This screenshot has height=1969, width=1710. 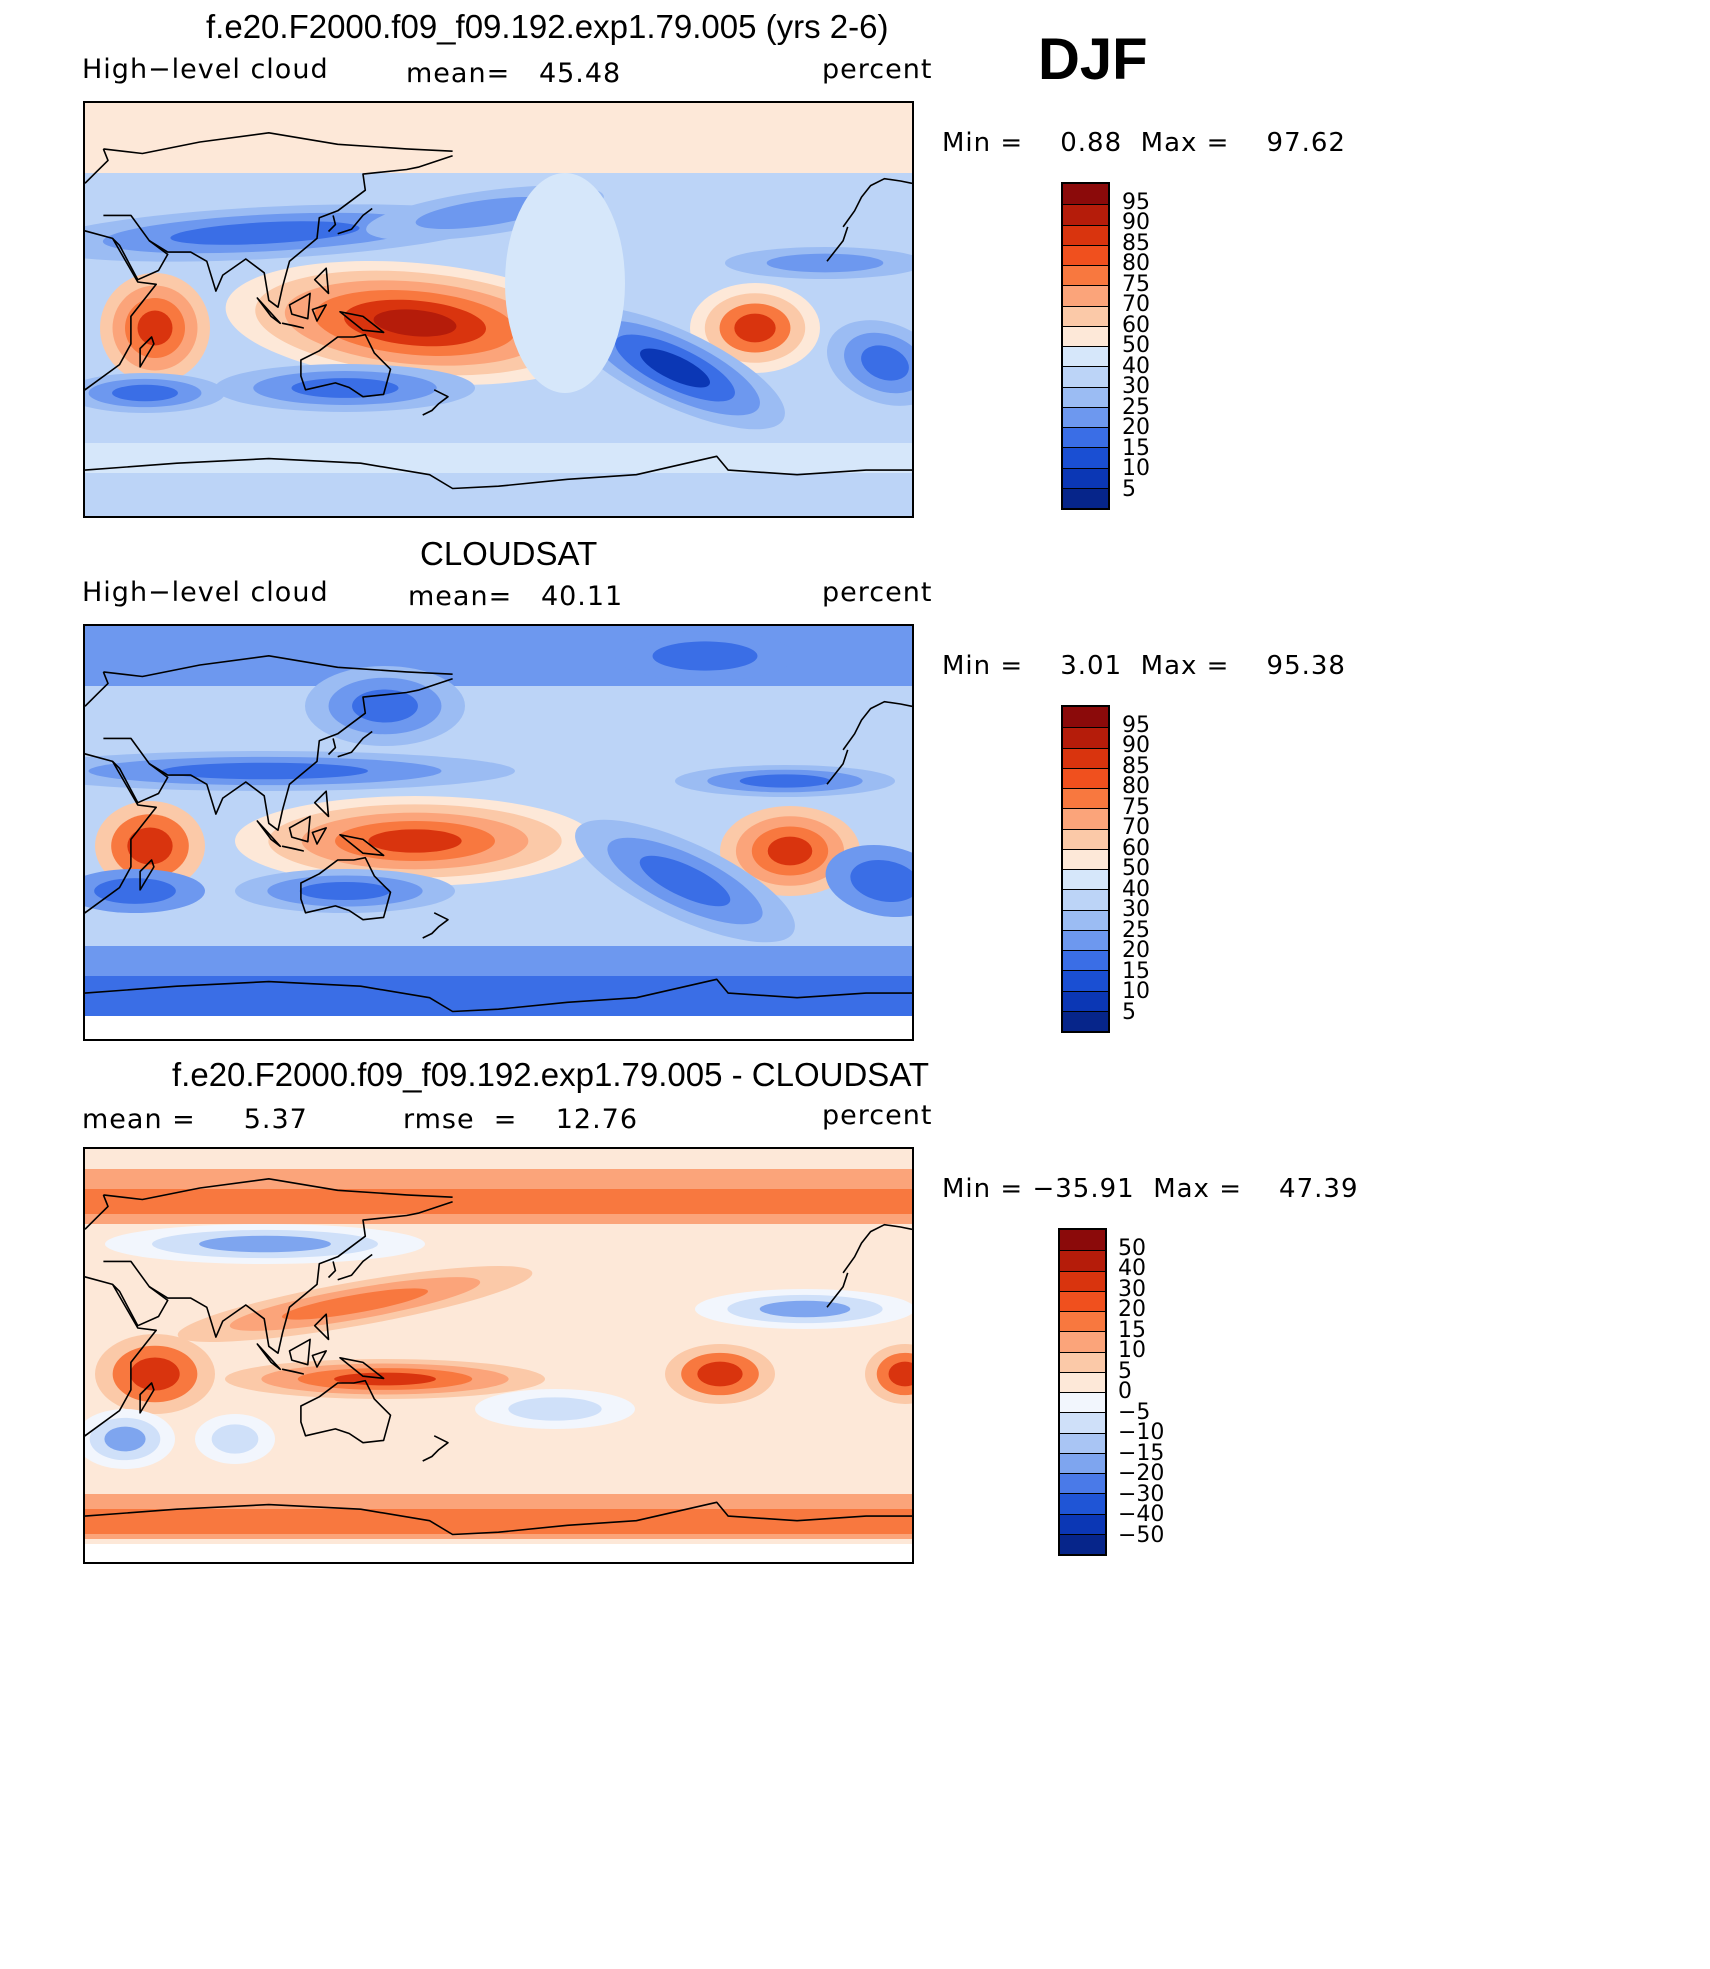 I want to click on colorbar-tick-label: −50, so click(x=1141, y=1535).